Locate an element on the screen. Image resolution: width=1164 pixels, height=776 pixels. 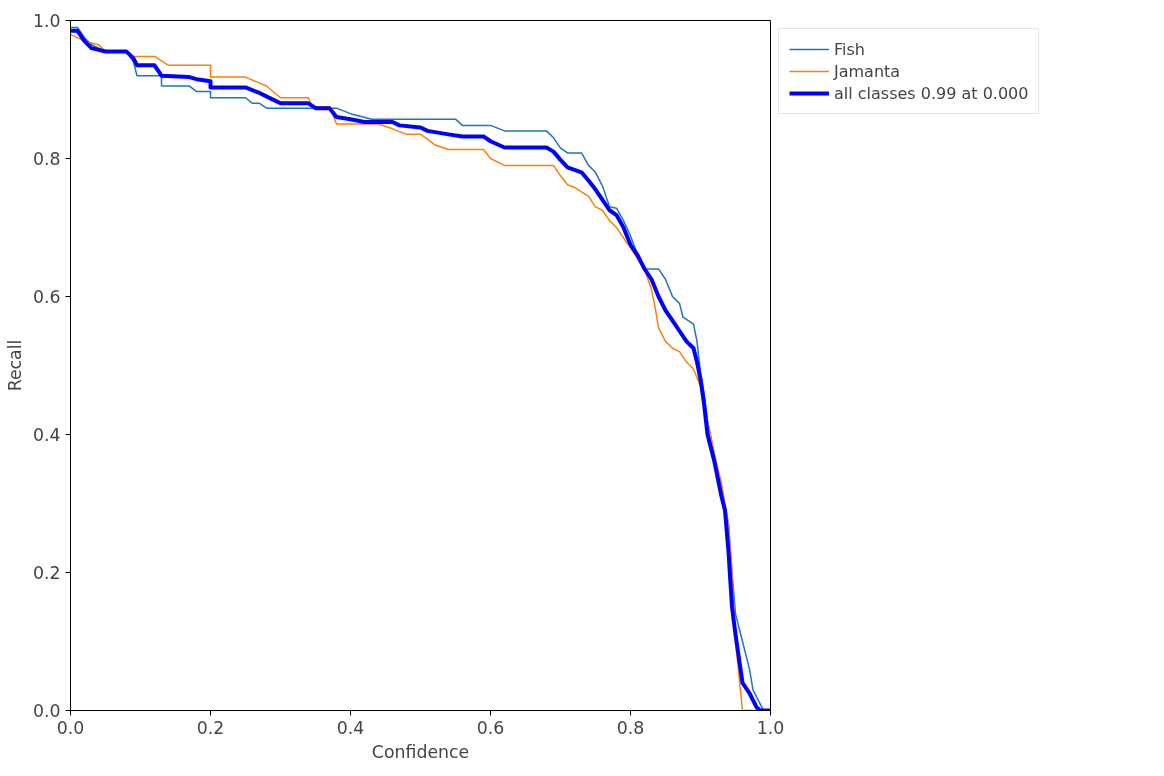
legend-label: Jamanta is located at coordinates (867, 71).